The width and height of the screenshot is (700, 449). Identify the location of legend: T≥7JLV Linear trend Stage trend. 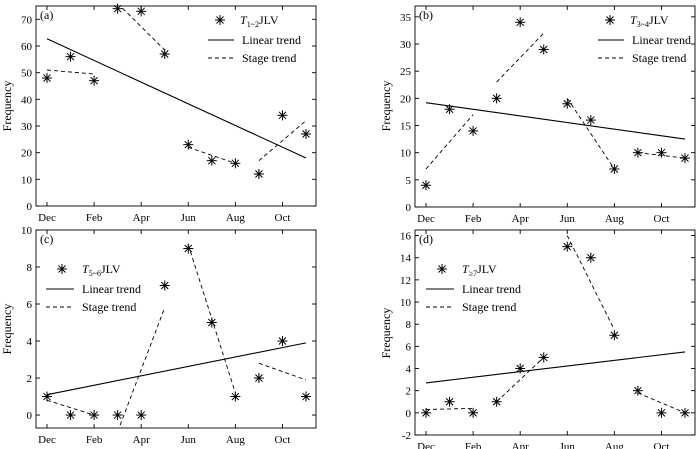
(473, 288).